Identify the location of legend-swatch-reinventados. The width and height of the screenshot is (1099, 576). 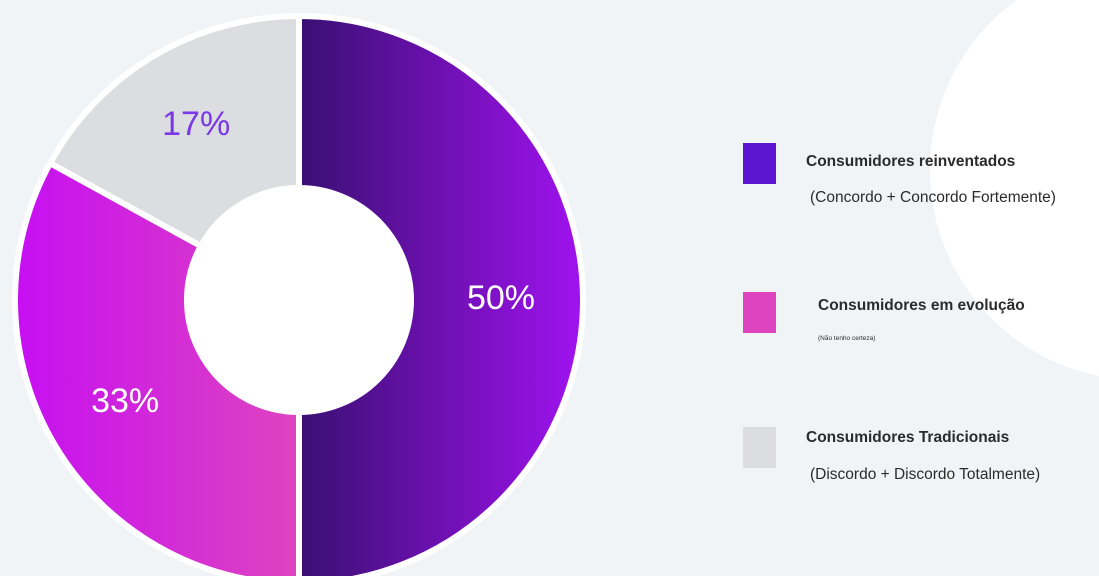
(759, 163).